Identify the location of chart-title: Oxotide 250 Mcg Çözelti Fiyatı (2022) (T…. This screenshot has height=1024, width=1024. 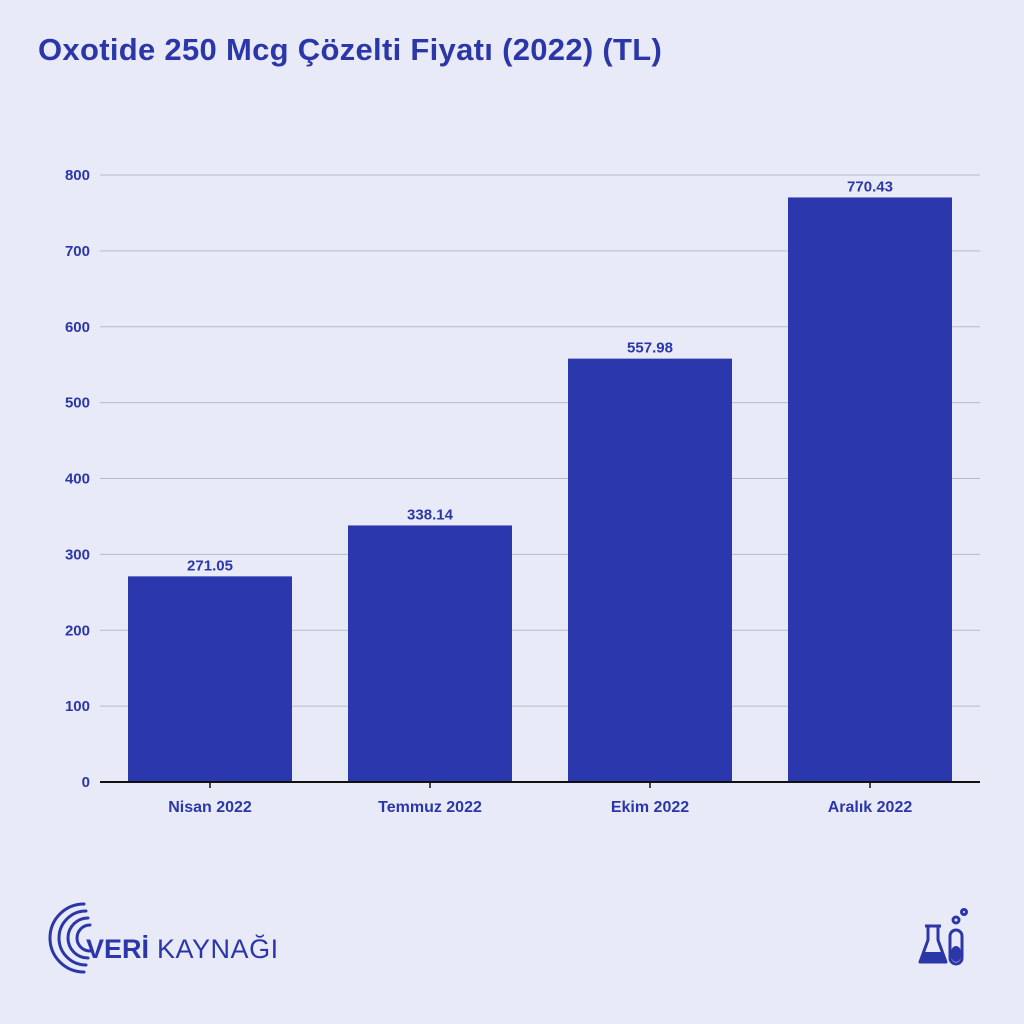
(350, 49).